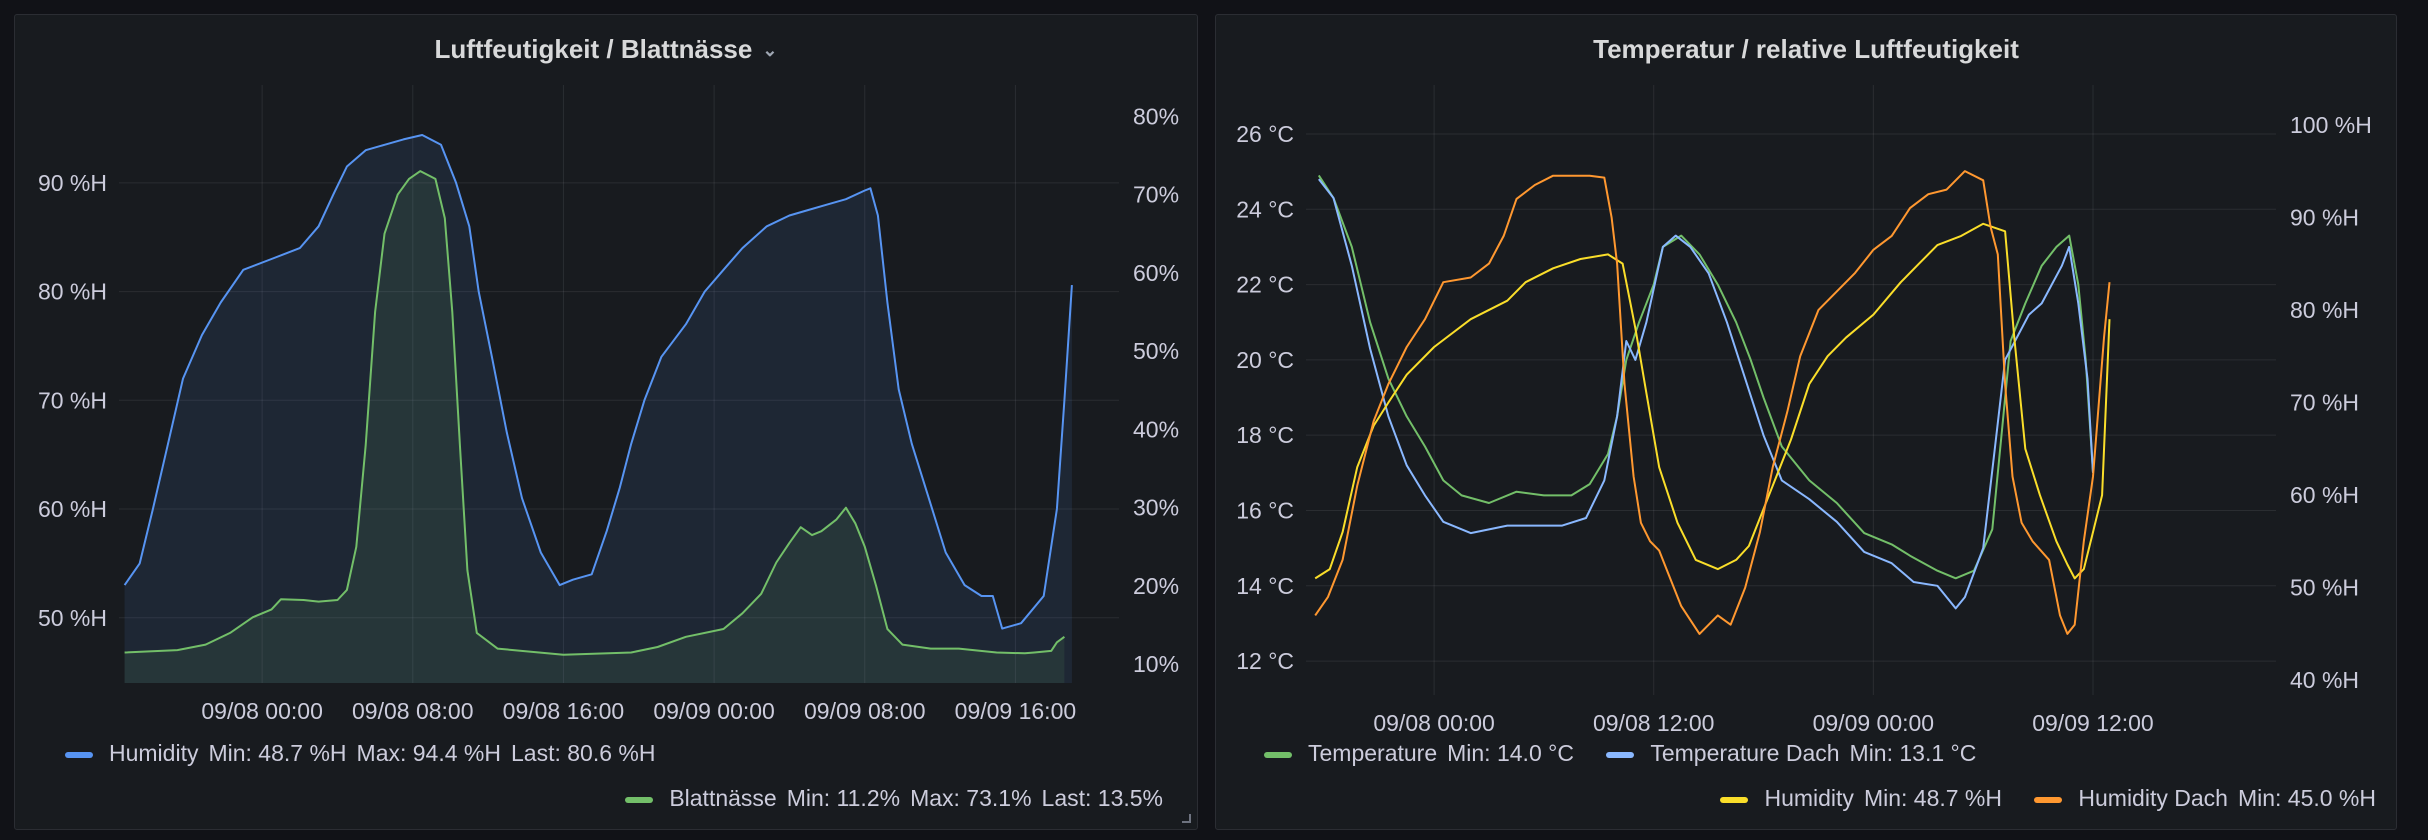  I want to click on y-tick-label-right: 70 %H, so click(2324, 402).